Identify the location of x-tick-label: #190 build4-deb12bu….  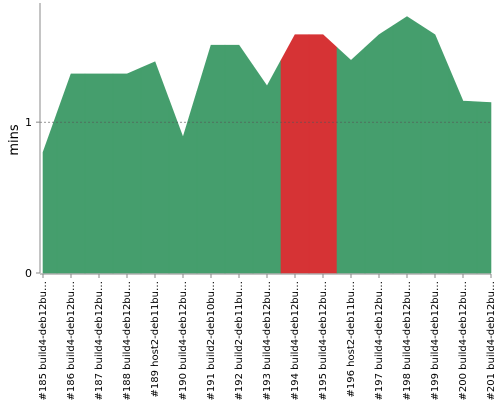
(183, 340).